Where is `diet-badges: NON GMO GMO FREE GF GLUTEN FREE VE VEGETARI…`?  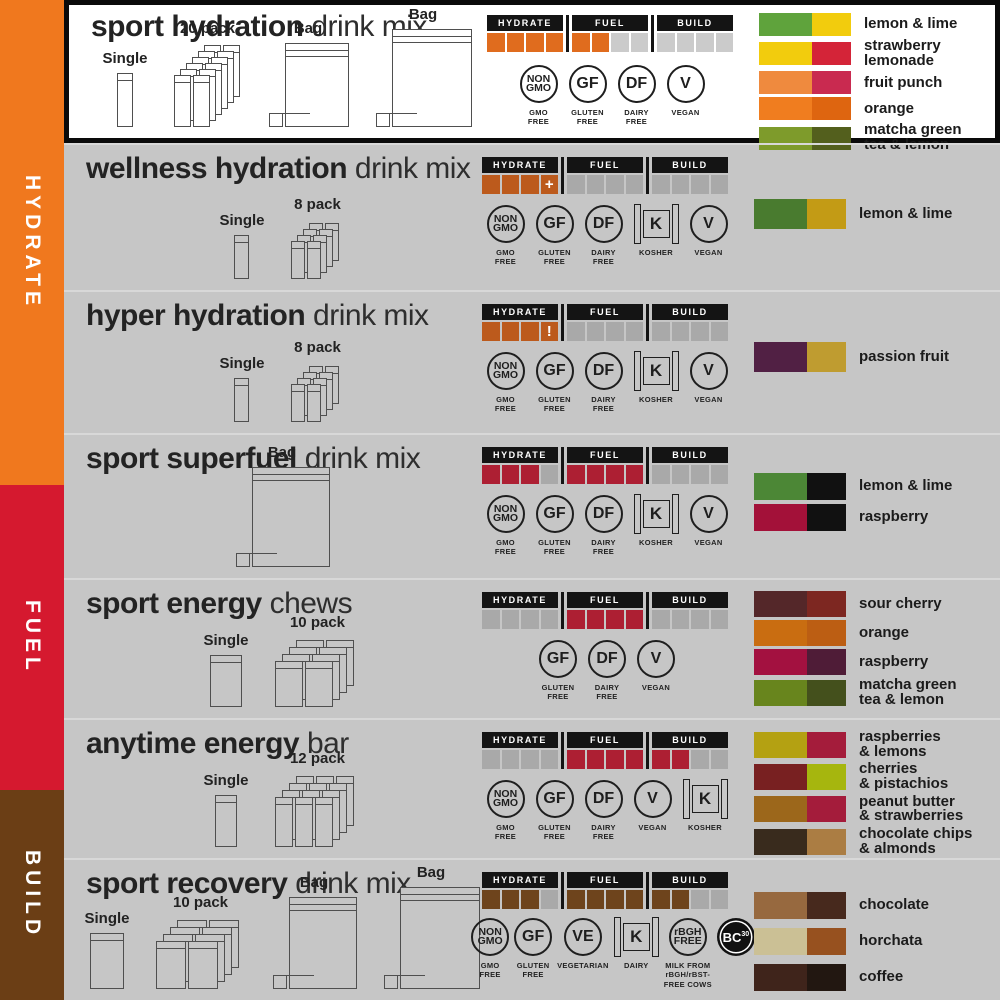
diet-badges: NON GMO GMO FREE GF GLUTEN FREE VE VEGETARI… is located at coordinates (613, 953).